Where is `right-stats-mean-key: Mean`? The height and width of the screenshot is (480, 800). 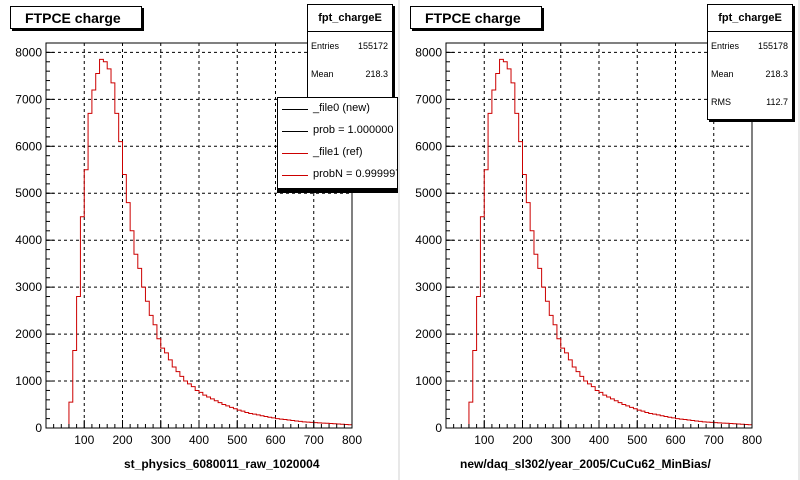 right-stats-mean-key: Mean is located at coordinates (722, 74).